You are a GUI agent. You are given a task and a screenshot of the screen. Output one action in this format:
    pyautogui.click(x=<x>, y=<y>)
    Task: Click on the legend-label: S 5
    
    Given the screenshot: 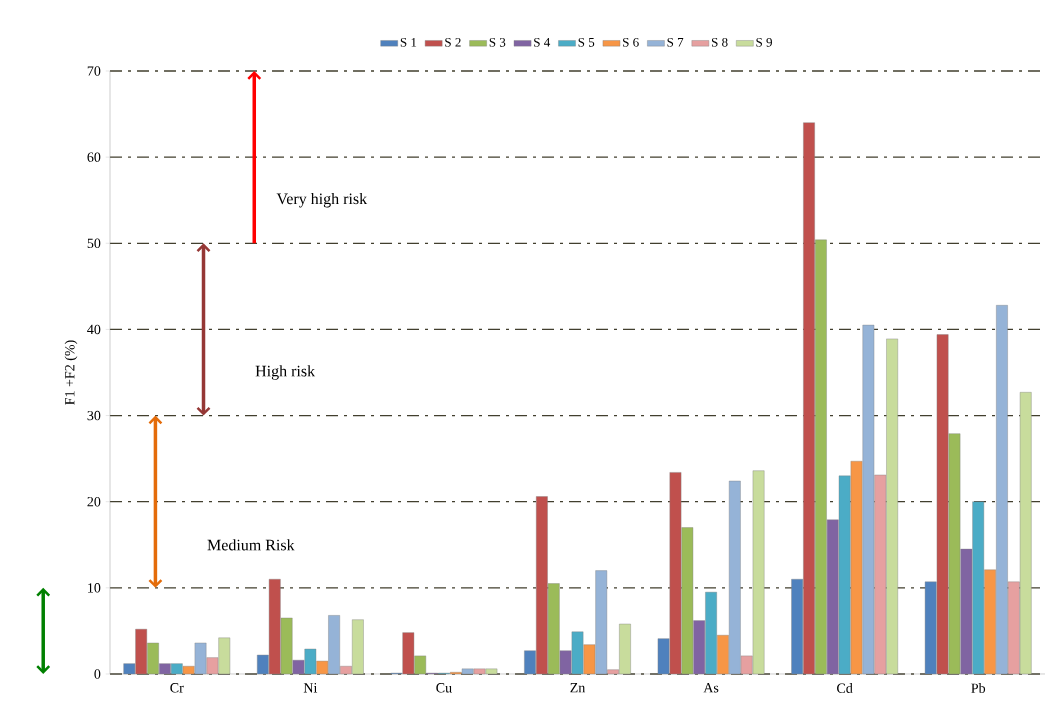 What is the action you would take?
    pyautogui.click(x=586, y=42)
    